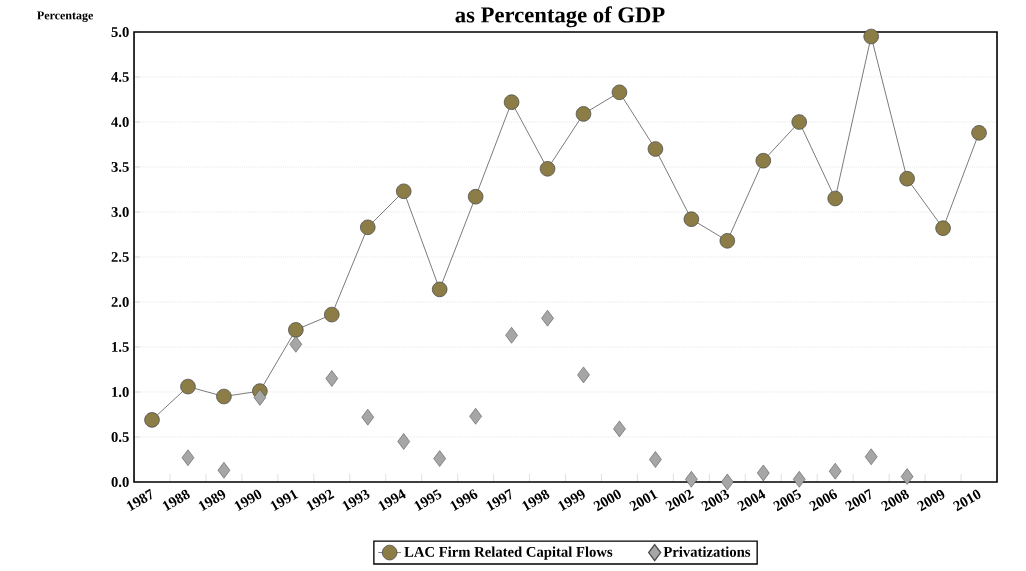 The image size is (1026, 571). Describe the element at coordinates (212, 500) in the screenshot. I see `x-tick-label: 1989` at that location.